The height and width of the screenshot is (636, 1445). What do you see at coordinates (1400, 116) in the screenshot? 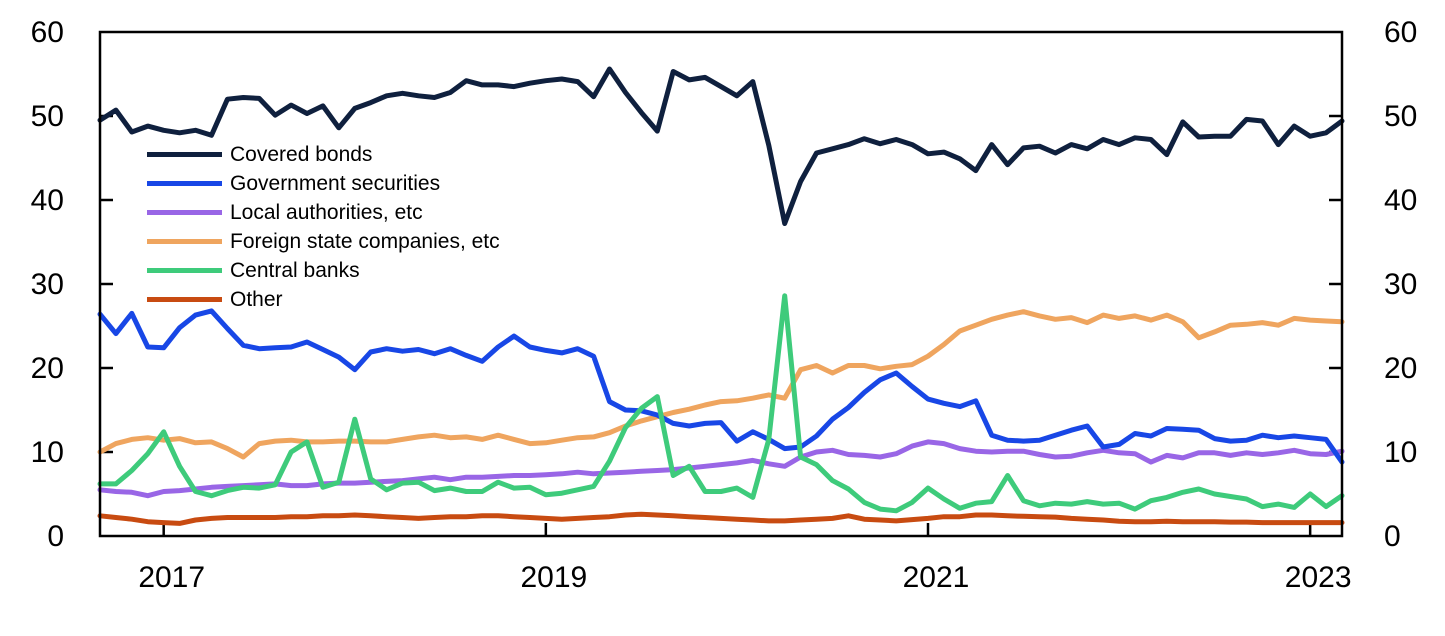
I see `y-axis-label-right-50: 50` at bounding box center [1400, 116].